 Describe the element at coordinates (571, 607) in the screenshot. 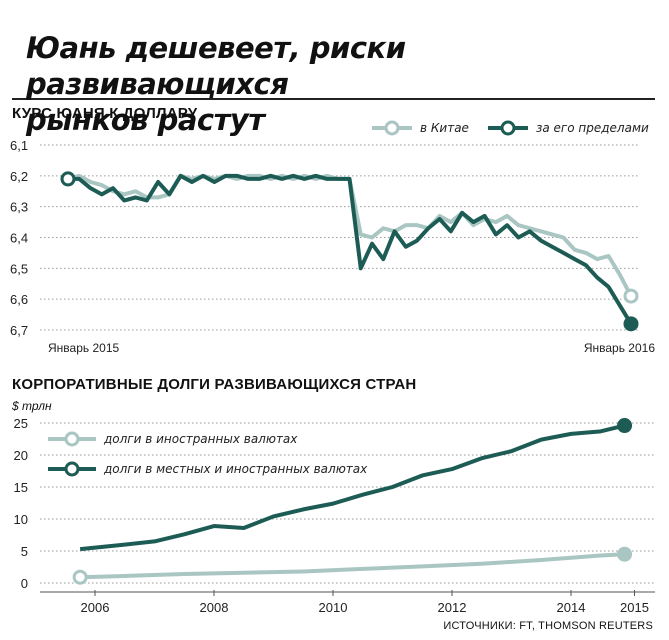

I see `x-tick-label: 2014` at that location.